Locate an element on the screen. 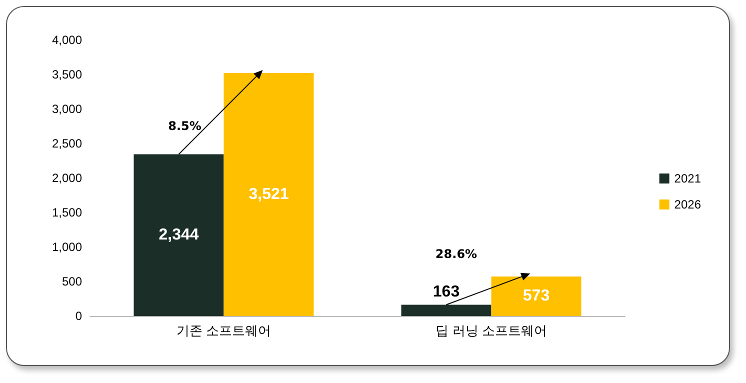 The height and width of the screenshot is (383, 746). legend-label: 2021 is located at coordinates (688, 179).